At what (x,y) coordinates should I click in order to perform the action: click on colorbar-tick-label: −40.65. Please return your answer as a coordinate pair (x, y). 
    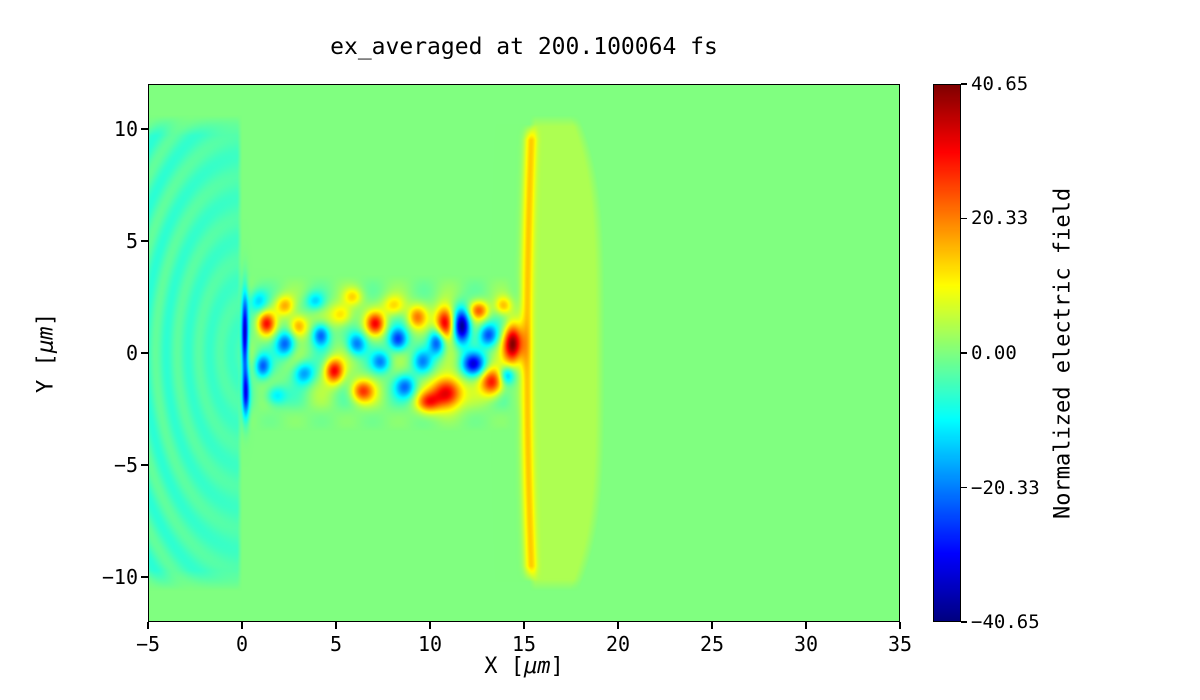
    Looking at the image, I should click on (1005, 622).